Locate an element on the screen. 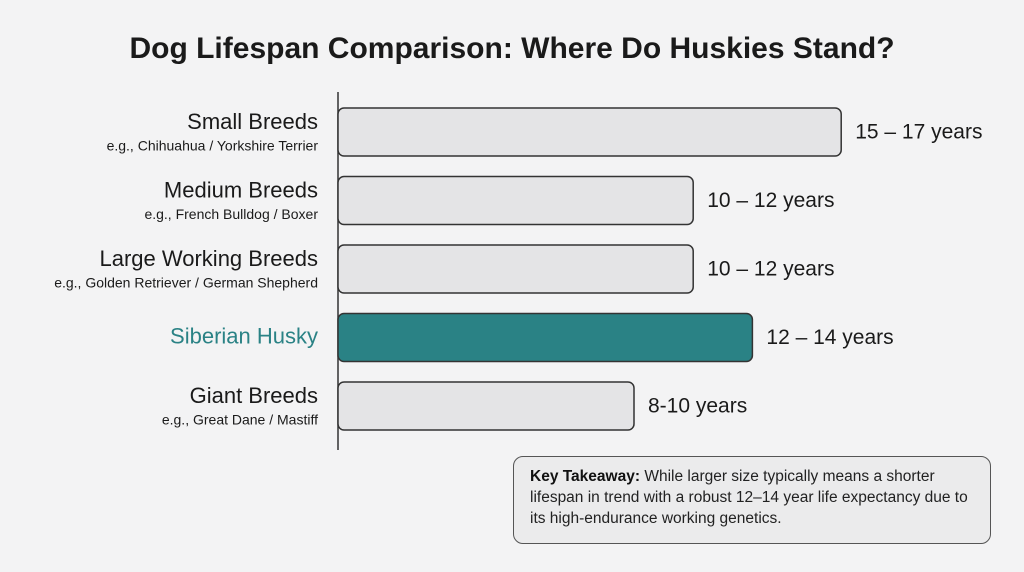 This screenshot has width=1024, height=572. value-label: 12 – 14 years is located at coordinates (829, 337).